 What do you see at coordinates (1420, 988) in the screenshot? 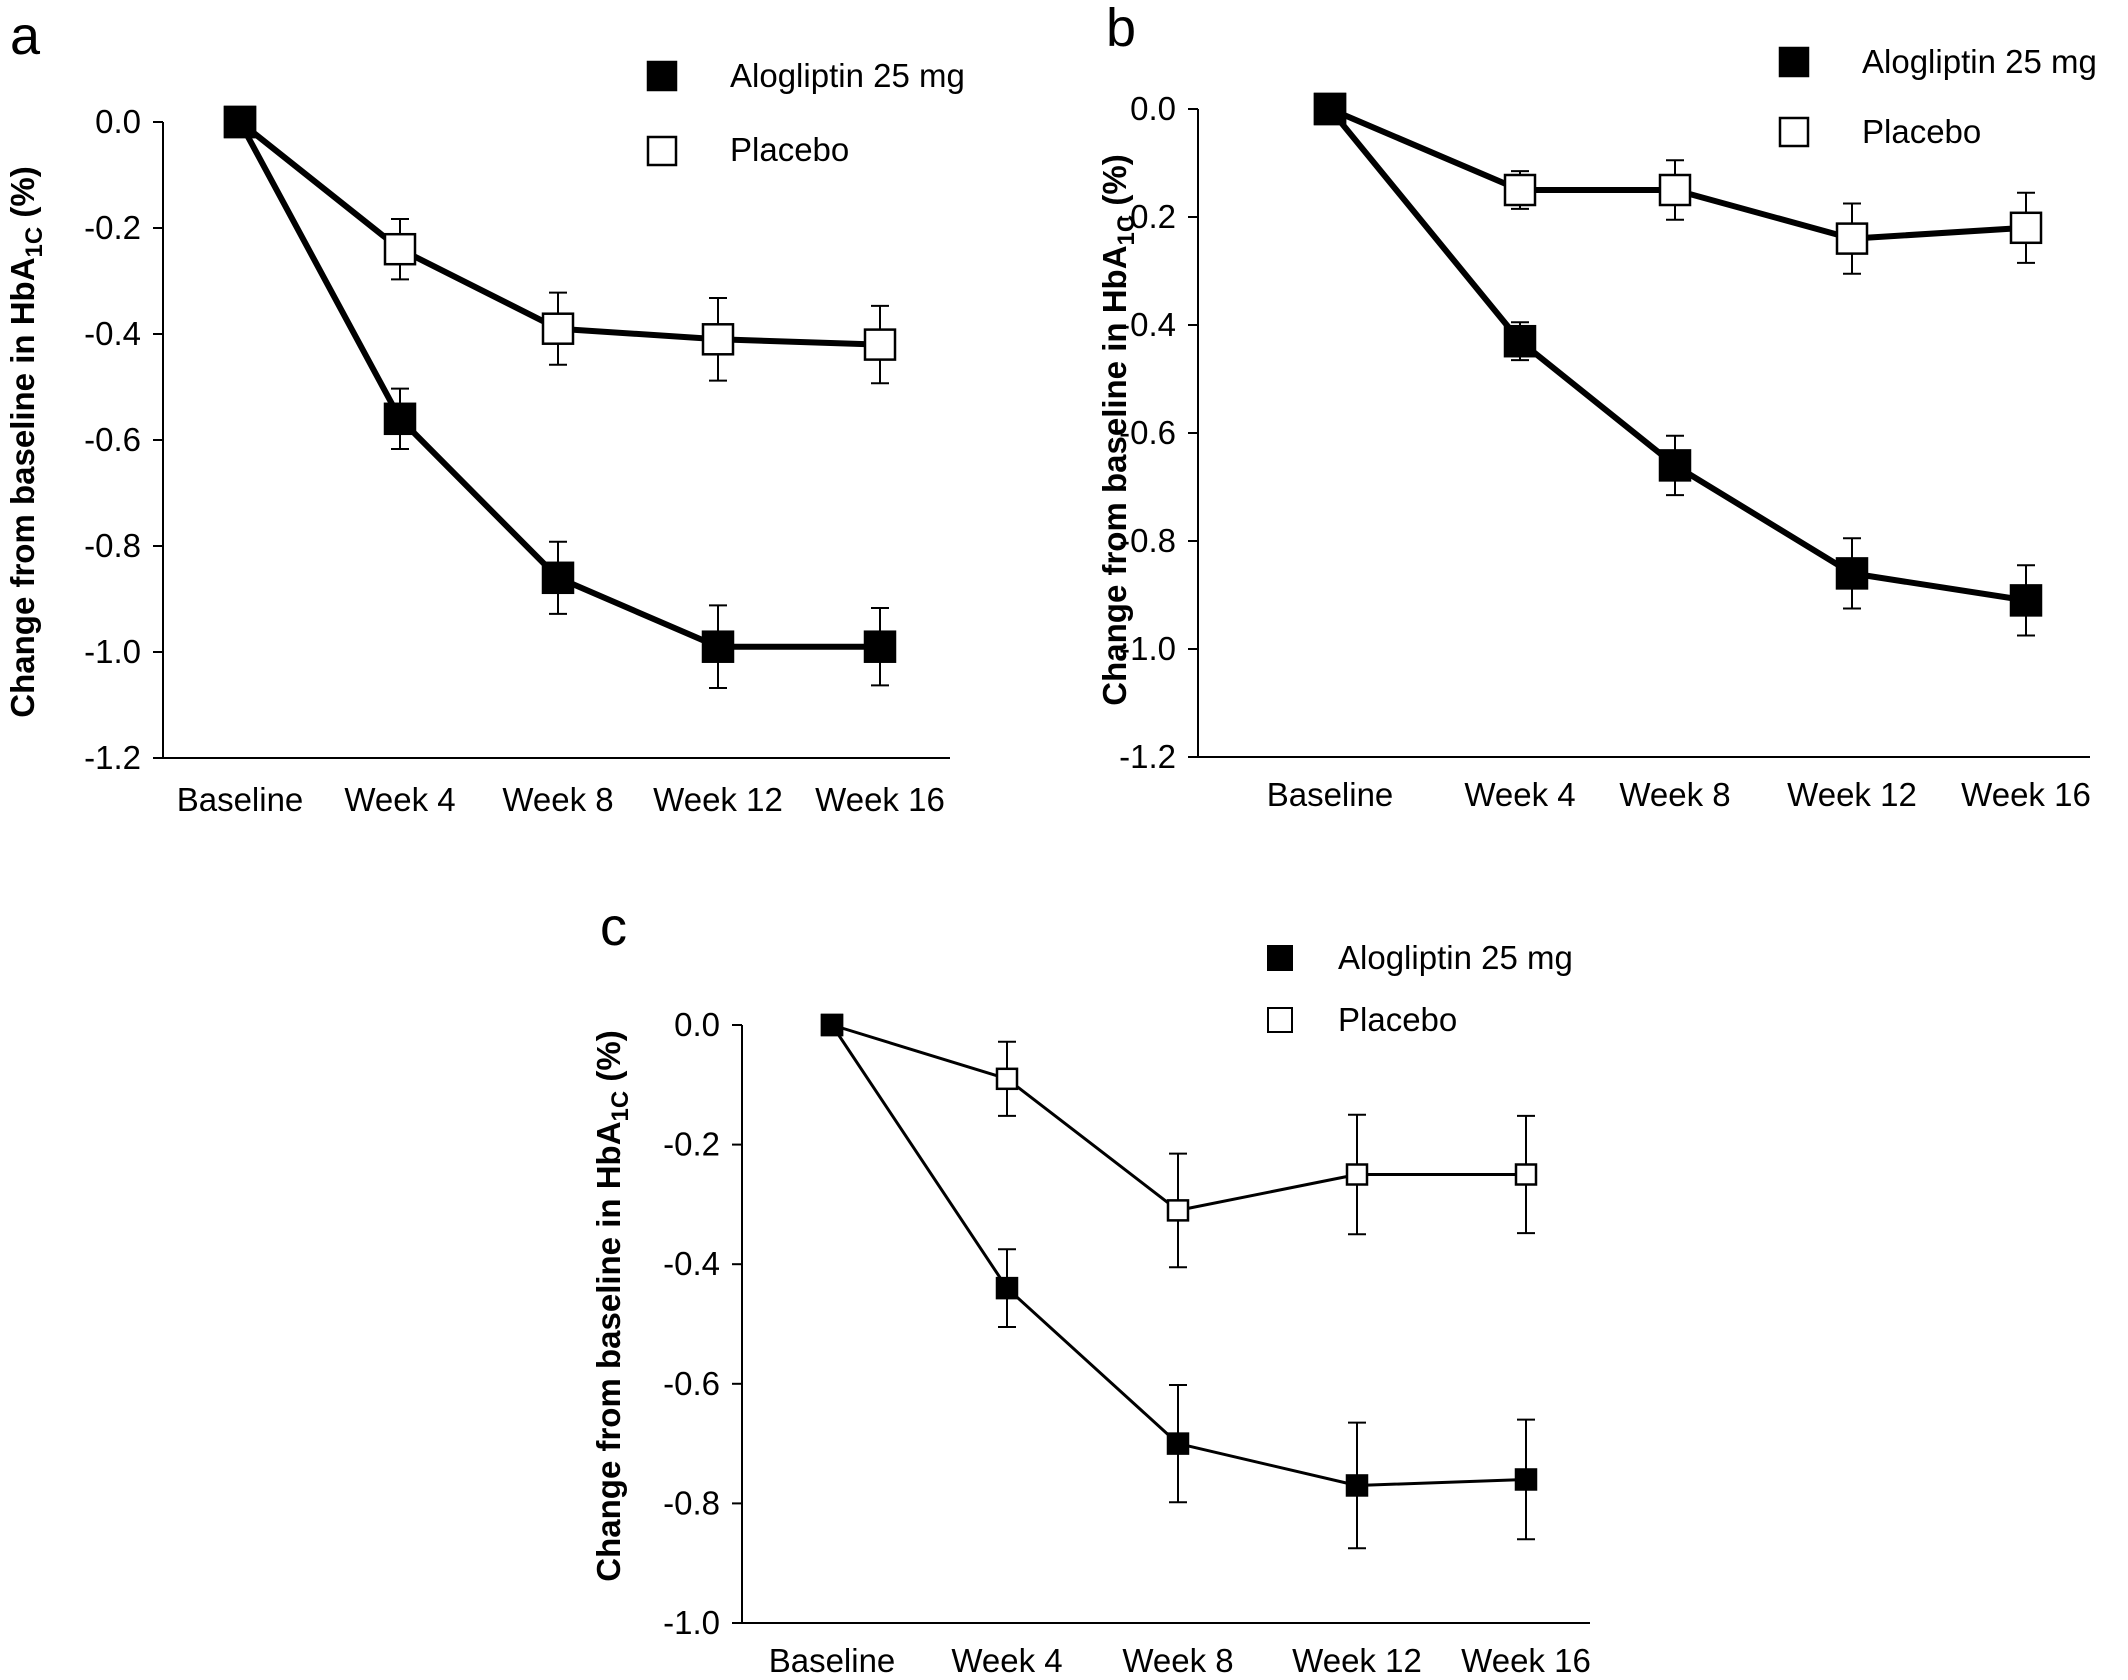
I see `panel-c-legend: Alogliptin 25 mg Placebo` at bounding box center [1420, 988].